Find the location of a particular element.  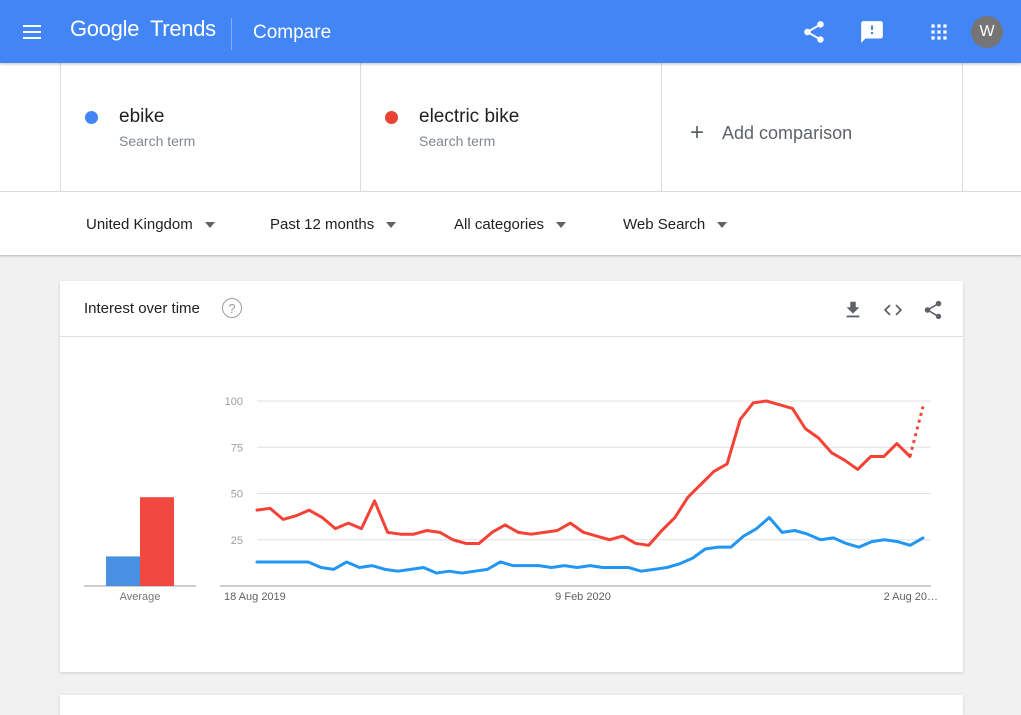

top-app-bar: Google Trends Compare W is located at coordinates (510, 31).